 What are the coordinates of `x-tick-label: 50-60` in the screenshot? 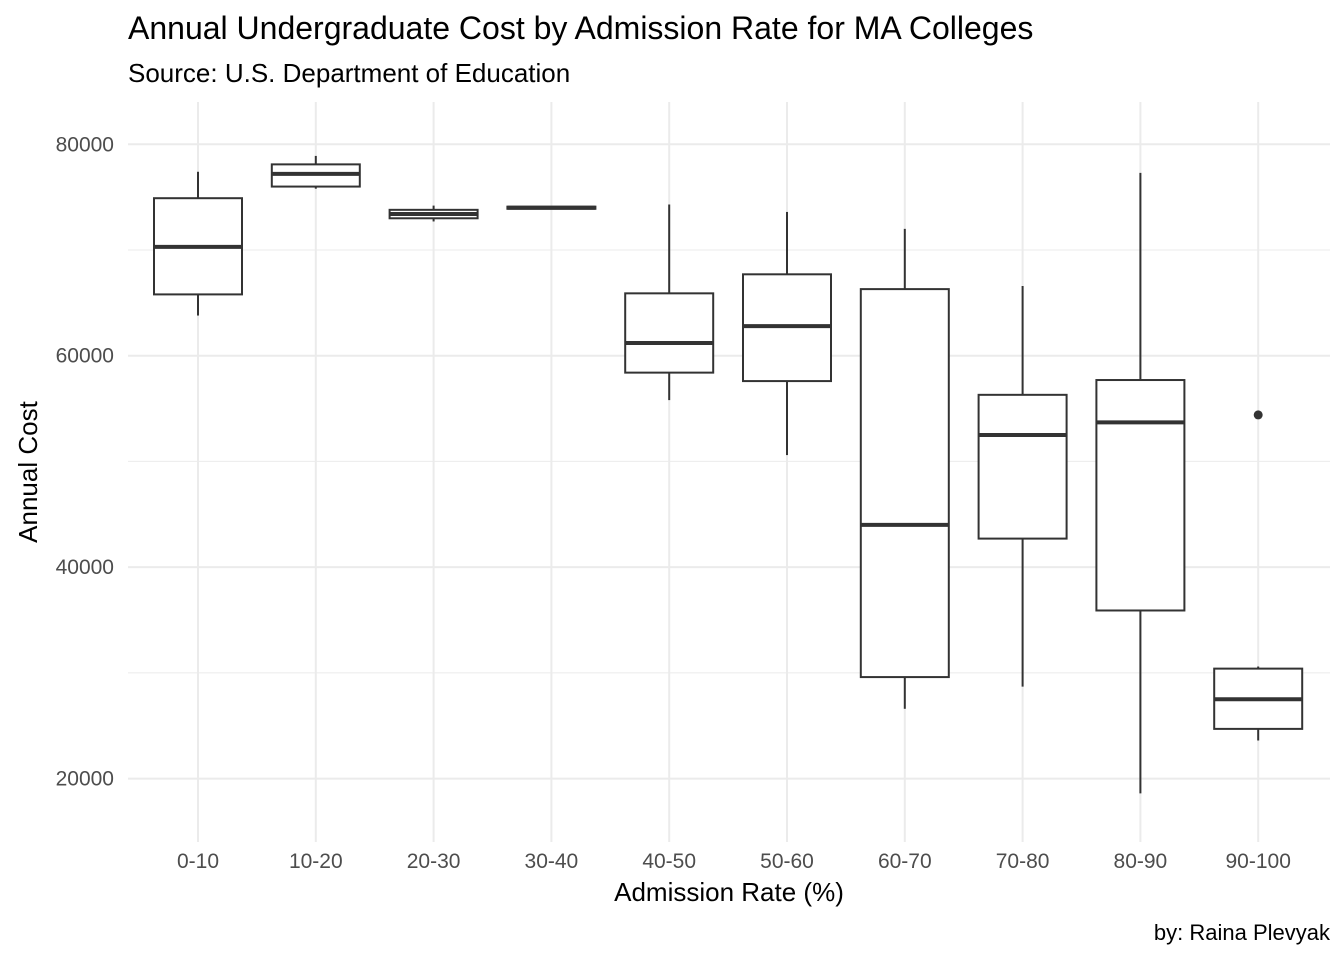 It's located at (787, 861).